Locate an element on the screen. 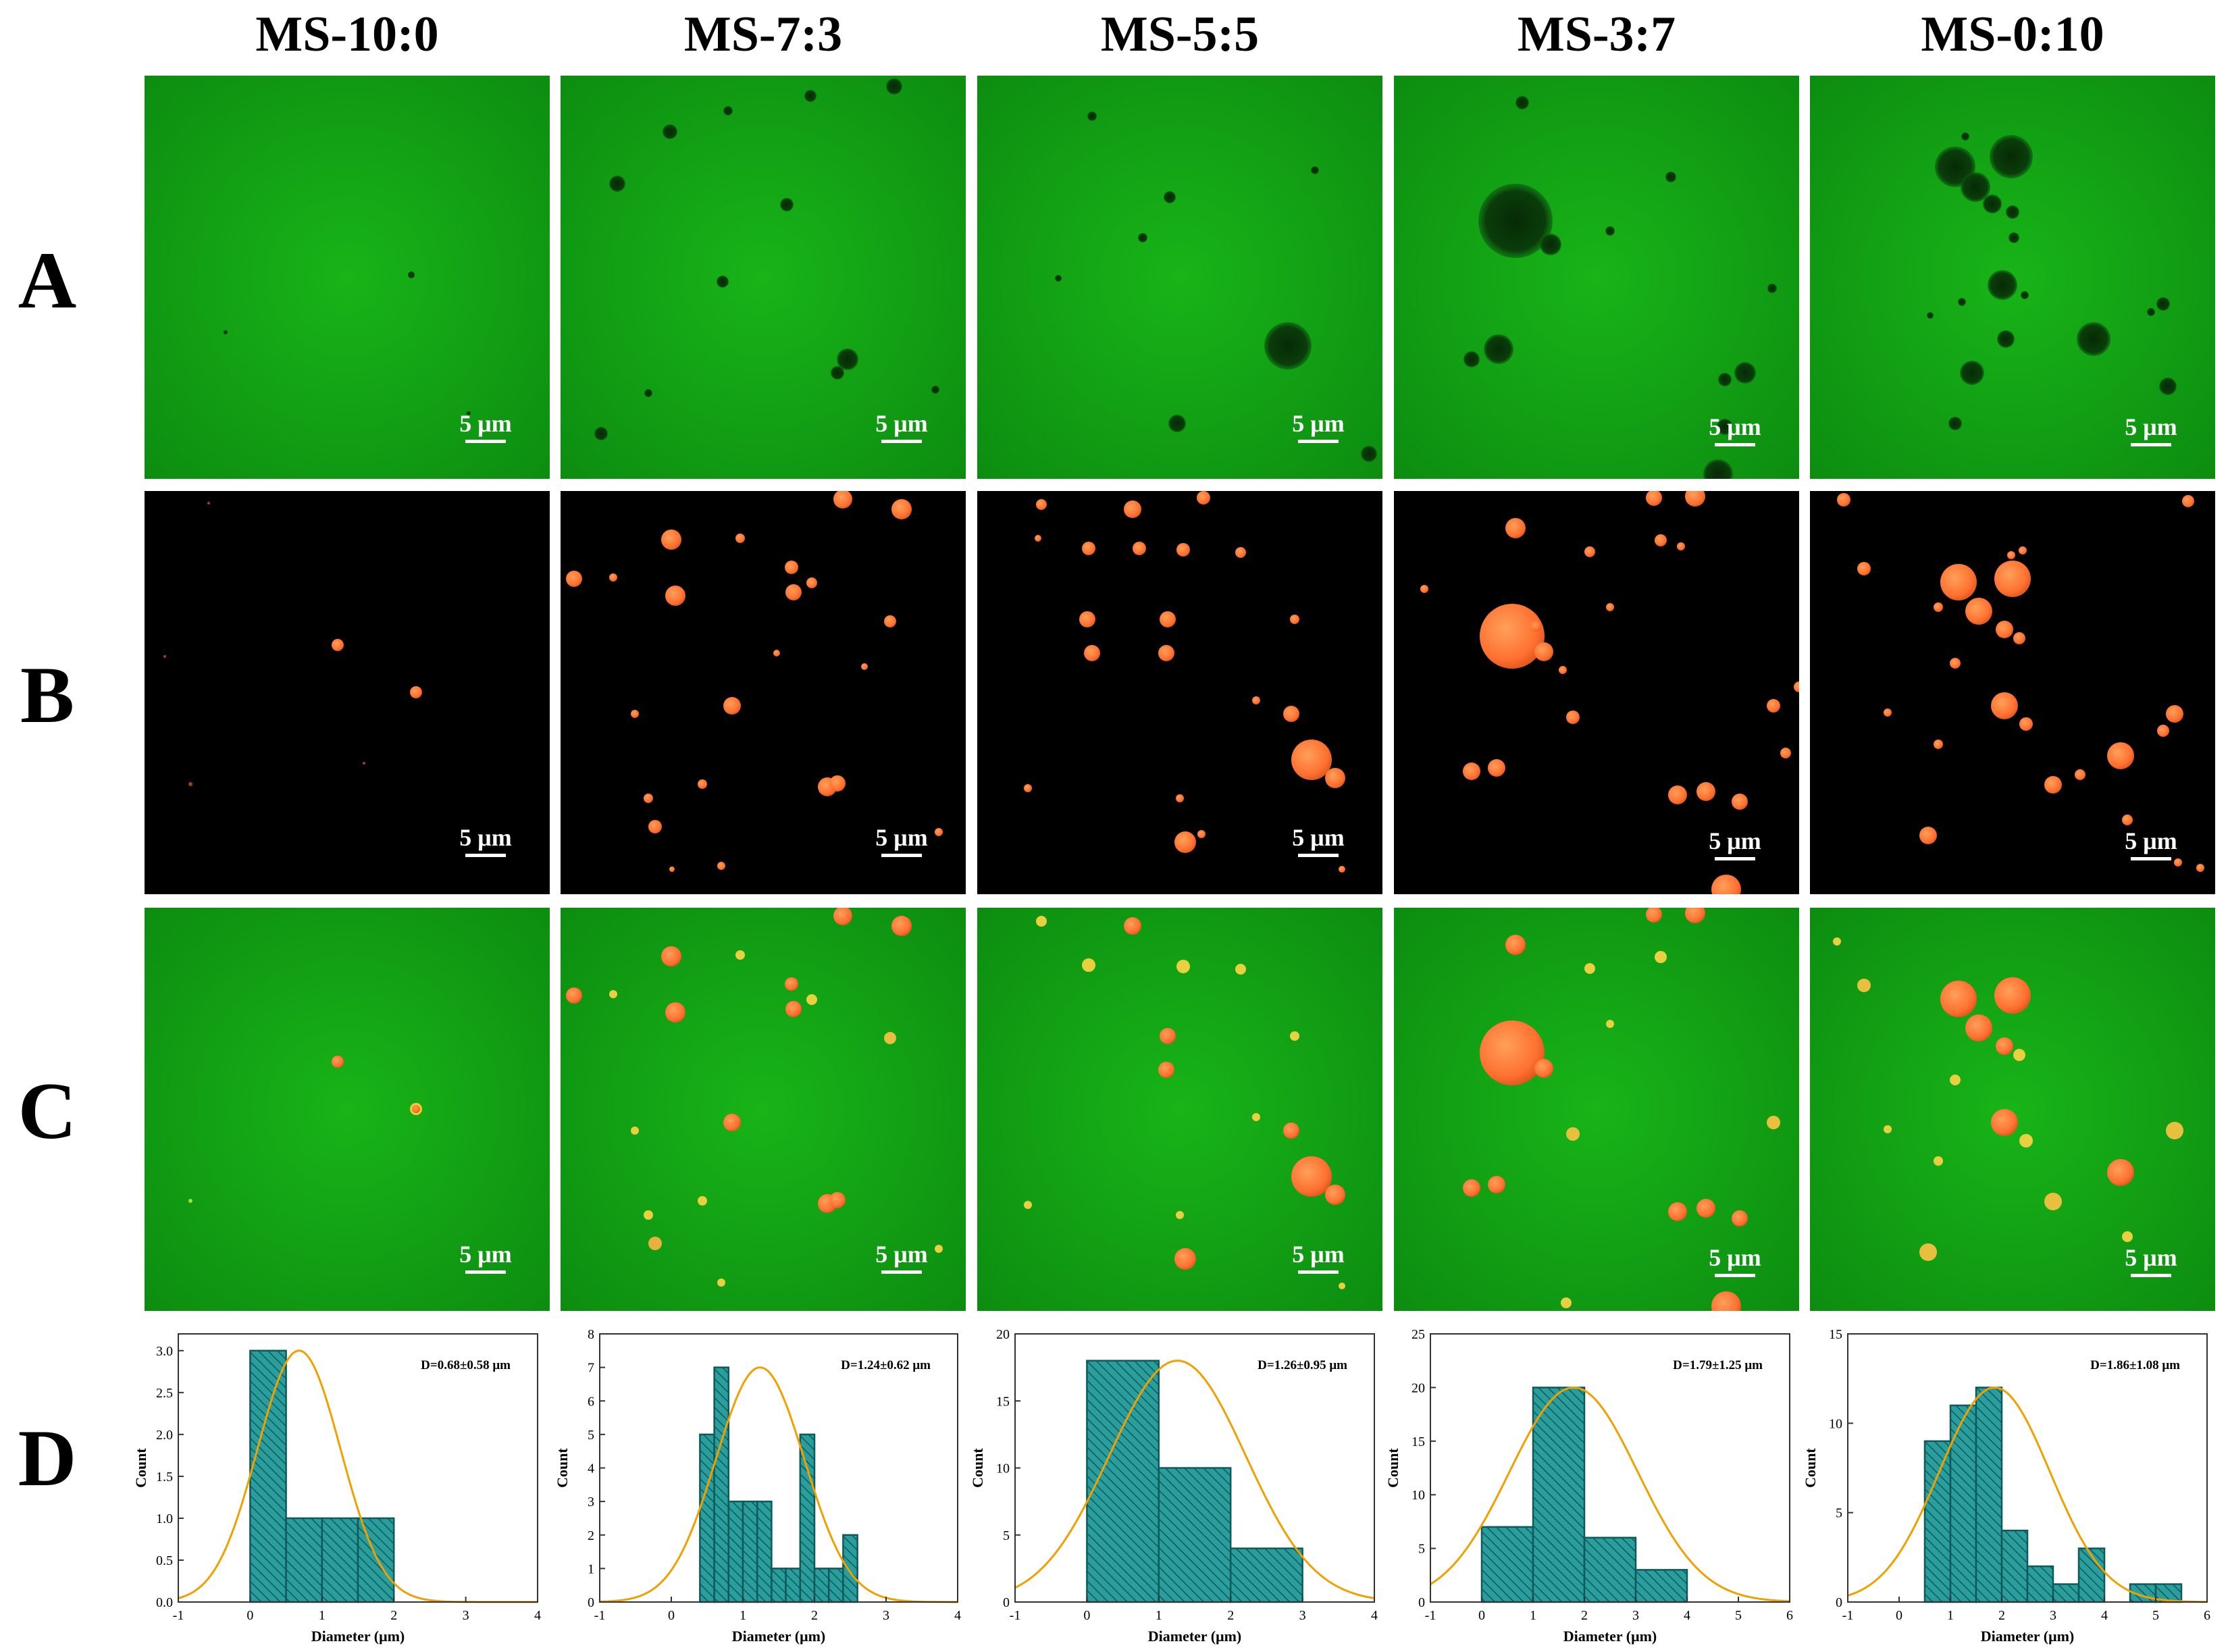  row-label-d: D is located at coordinates (47, 1458).